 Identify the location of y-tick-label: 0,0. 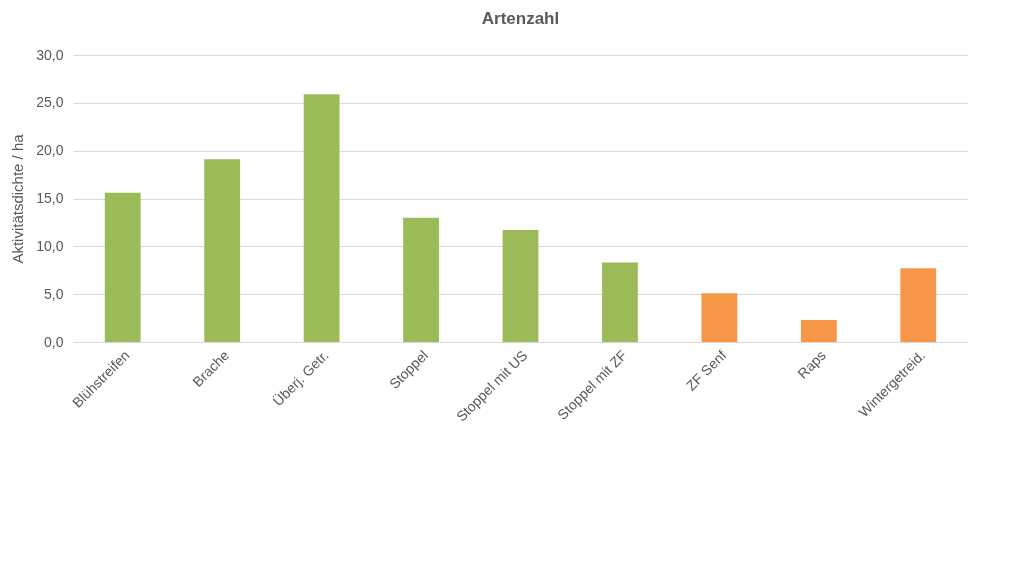
(54, 341).